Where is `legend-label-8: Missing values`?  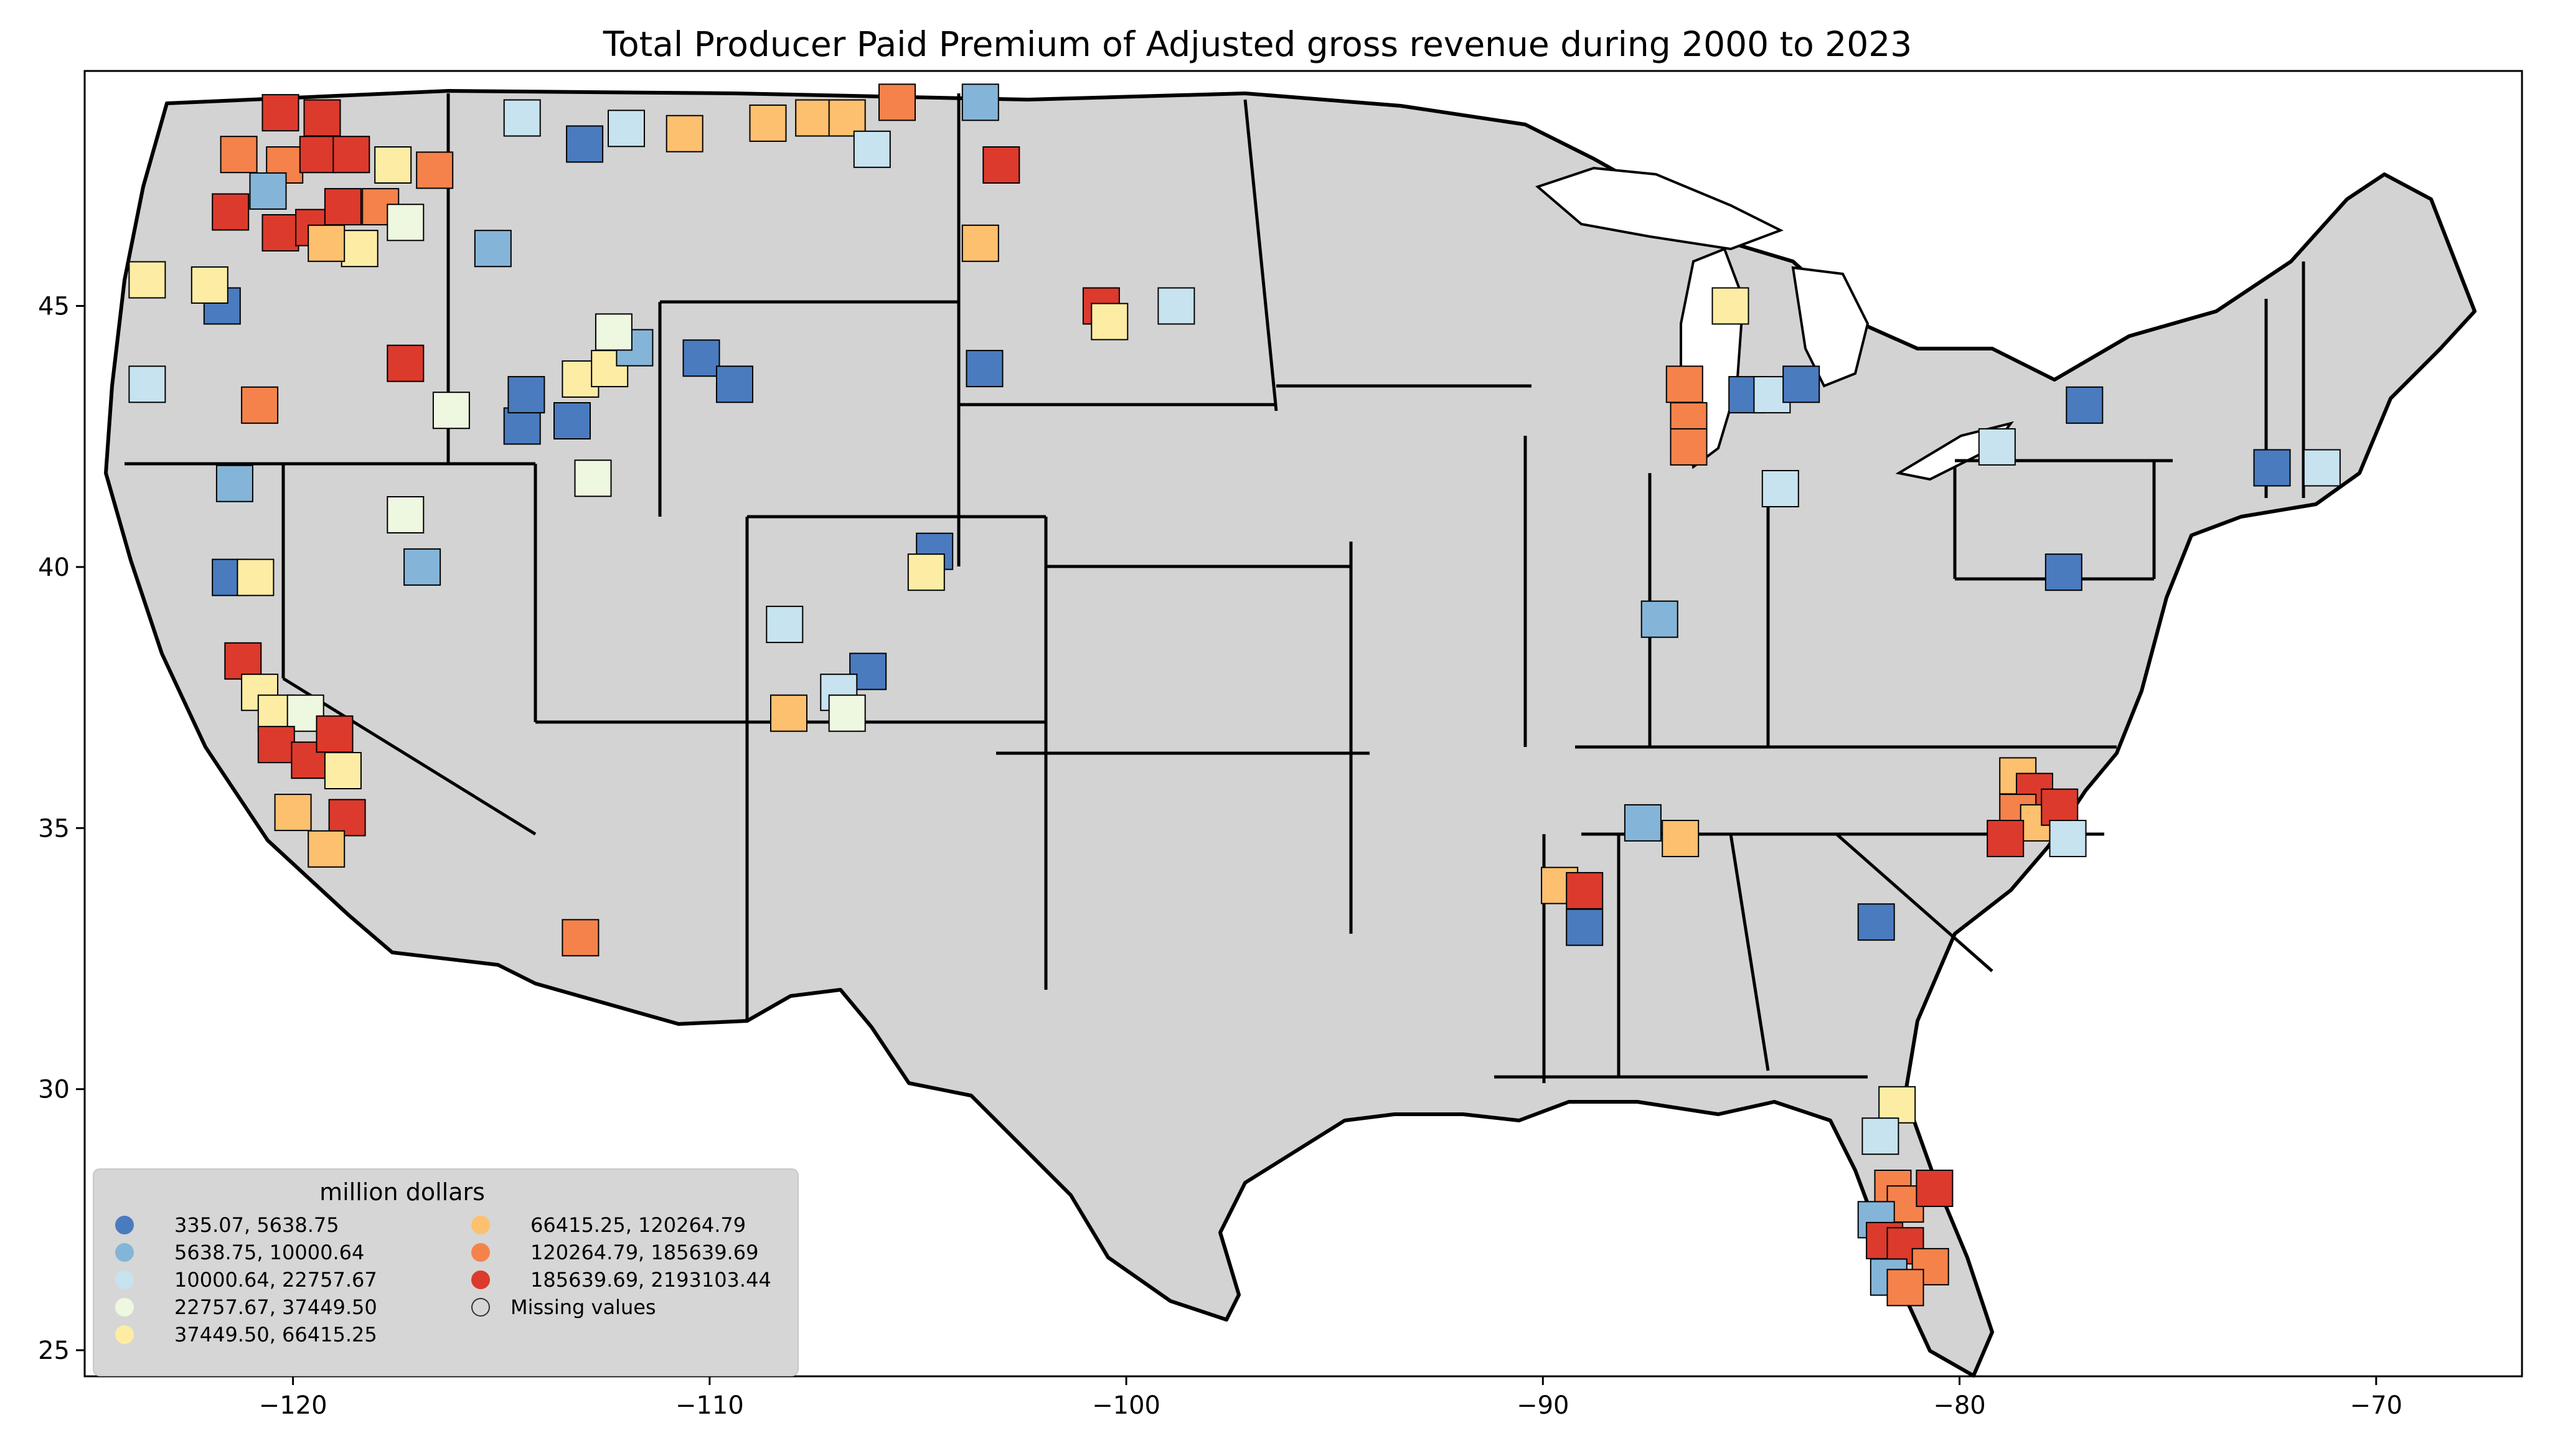 legend-label-8: Missing values is located at coordinates (583, 1307).